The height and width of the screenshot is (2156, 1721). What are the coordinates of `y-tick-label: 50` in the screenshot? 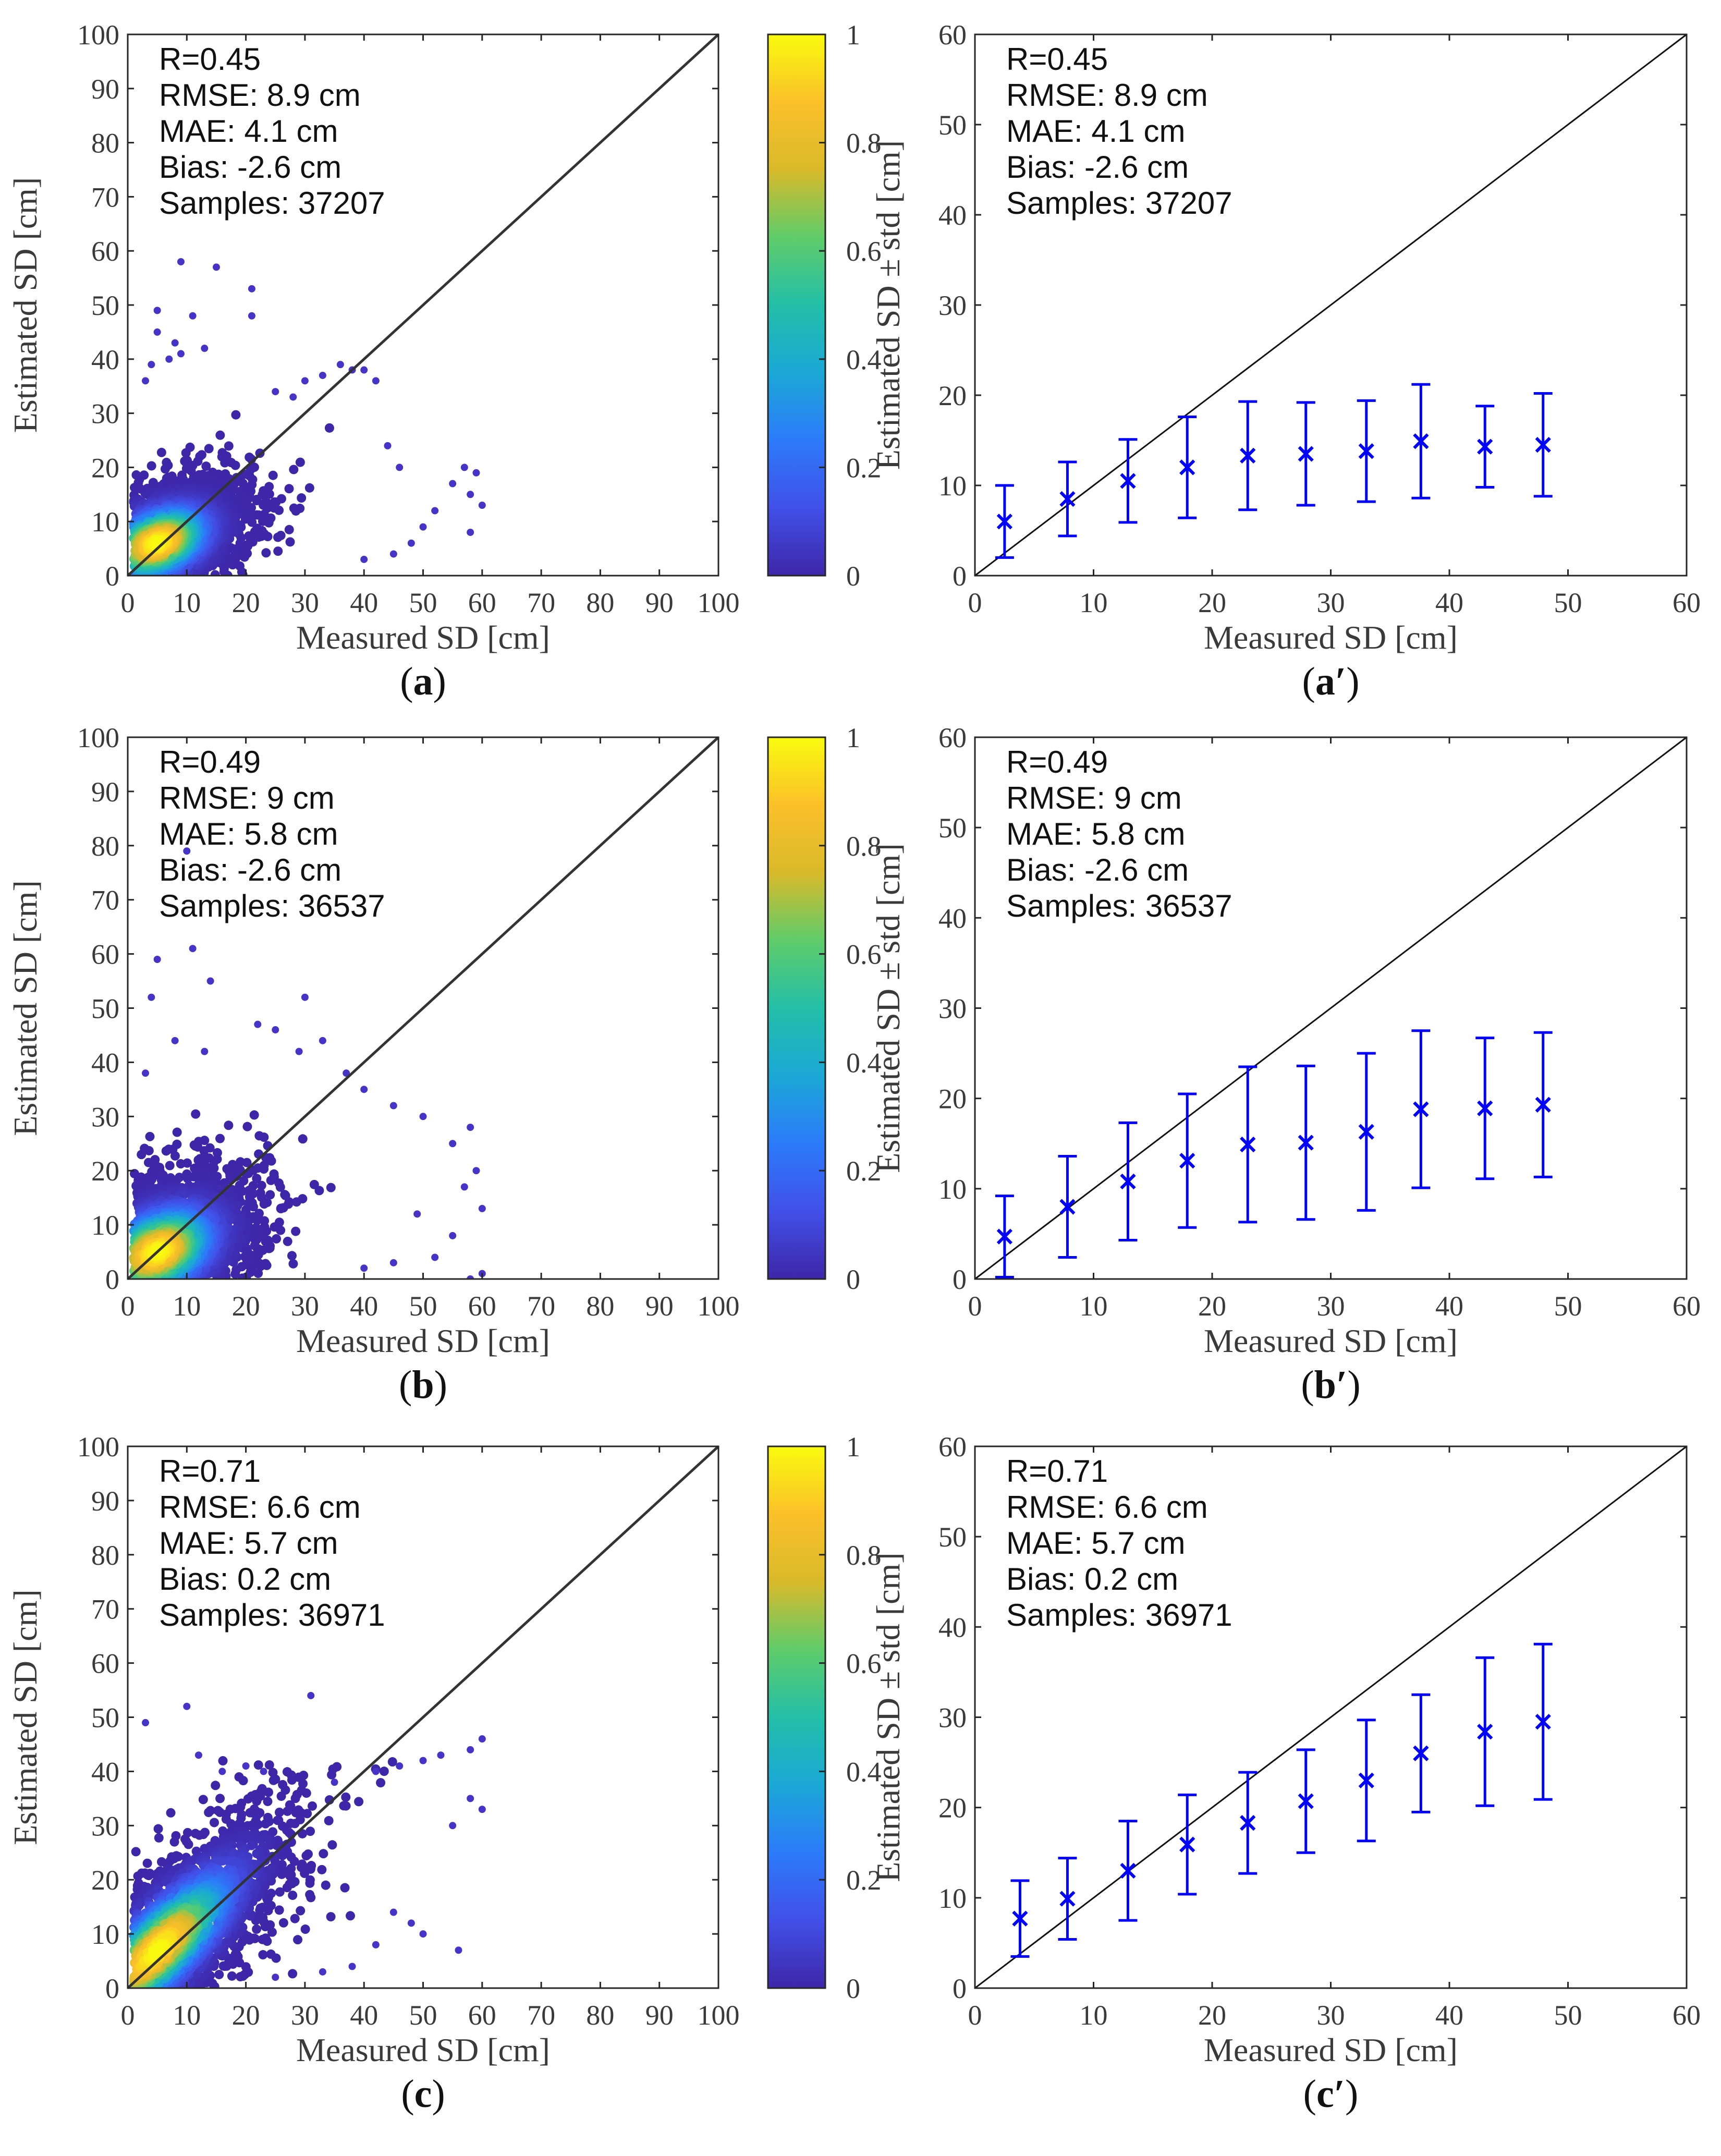 It's located at (952, 125).